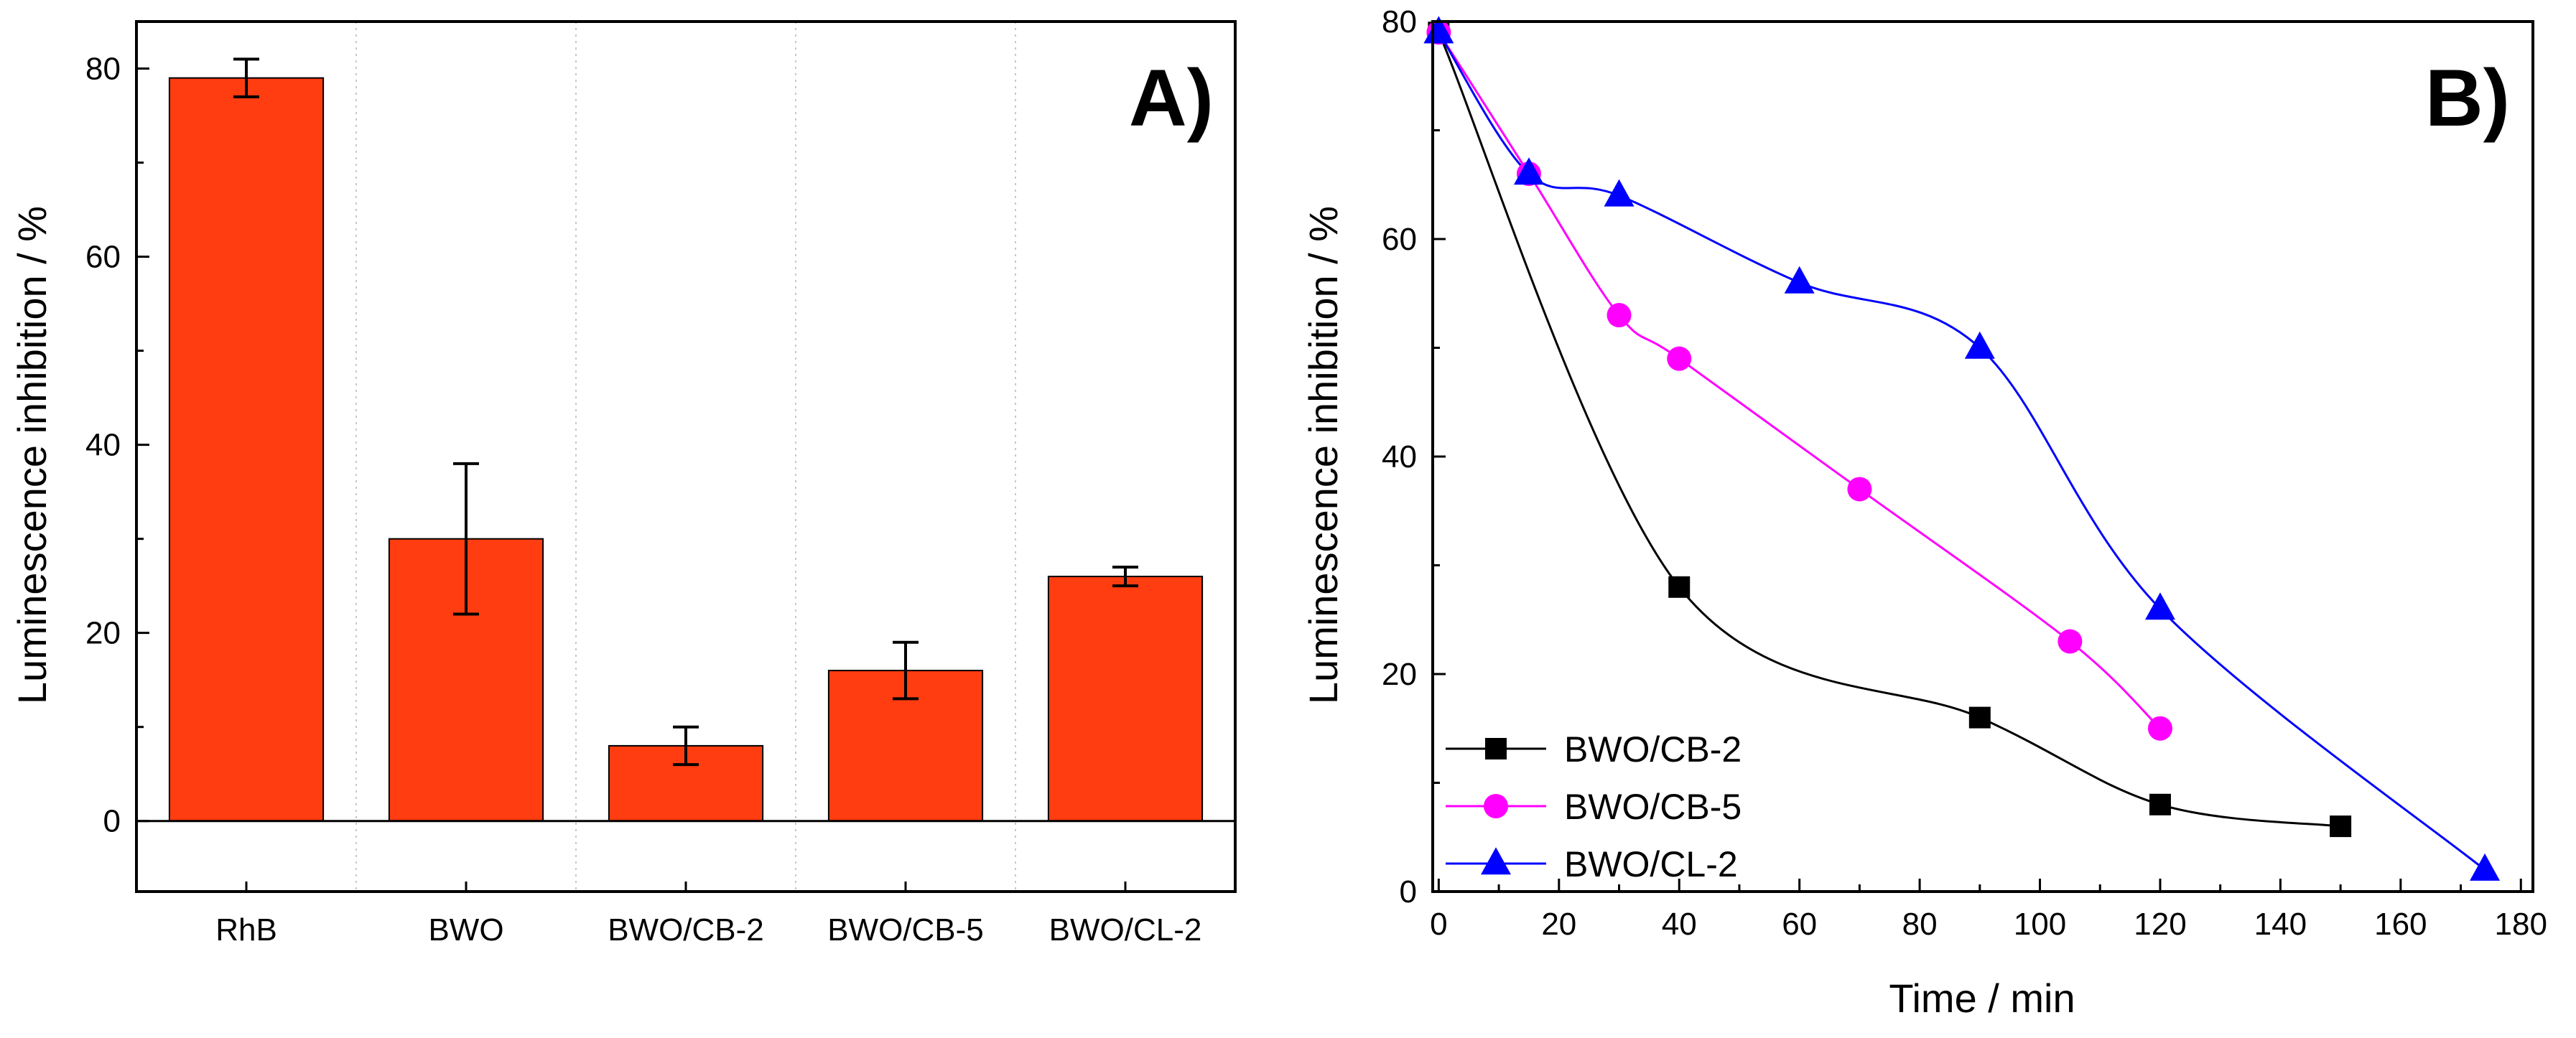  Describe the element at coordinates (1653, 807) in the screenshot. I see `b-legend-label: BWO/CB-5` at that location.